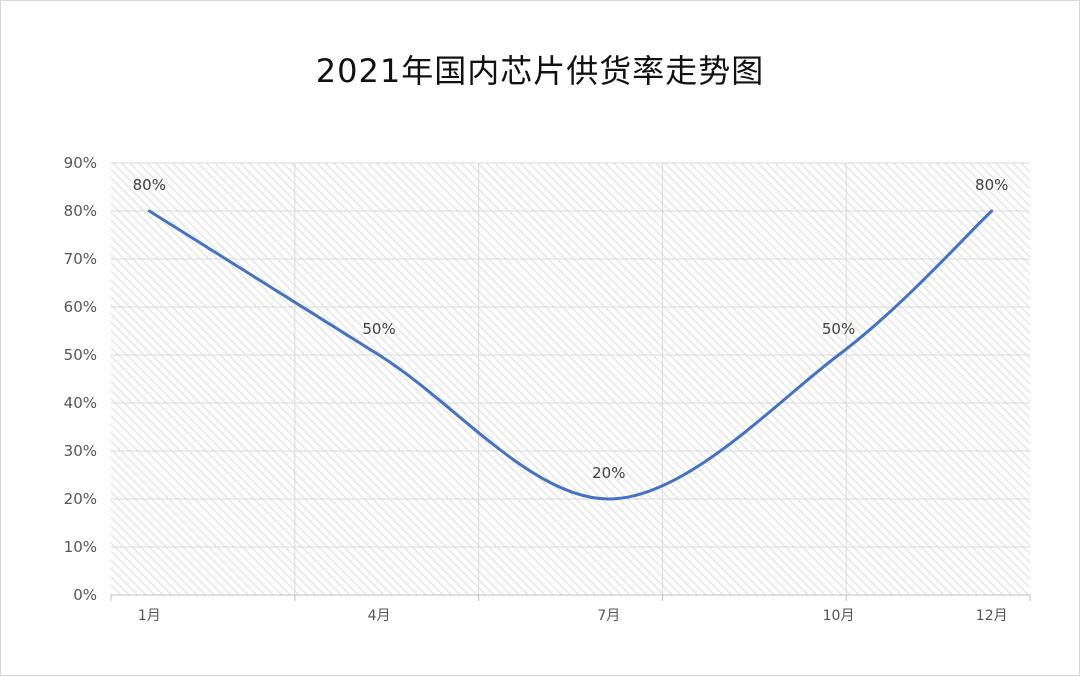  Describe the element at coordinates (608, 616) in the screenshot. I see `x-tick-label: 7月` at that location.